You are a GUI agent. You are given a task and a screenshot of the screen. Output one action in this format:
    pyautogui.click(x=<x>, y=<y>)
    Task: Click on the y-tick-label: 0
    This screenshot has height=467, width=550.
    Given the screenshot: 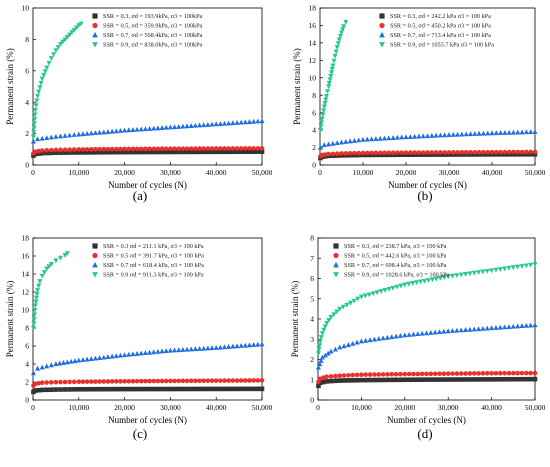 What is the action you would take?
    pyautogui.click(x=314, y=165)
    